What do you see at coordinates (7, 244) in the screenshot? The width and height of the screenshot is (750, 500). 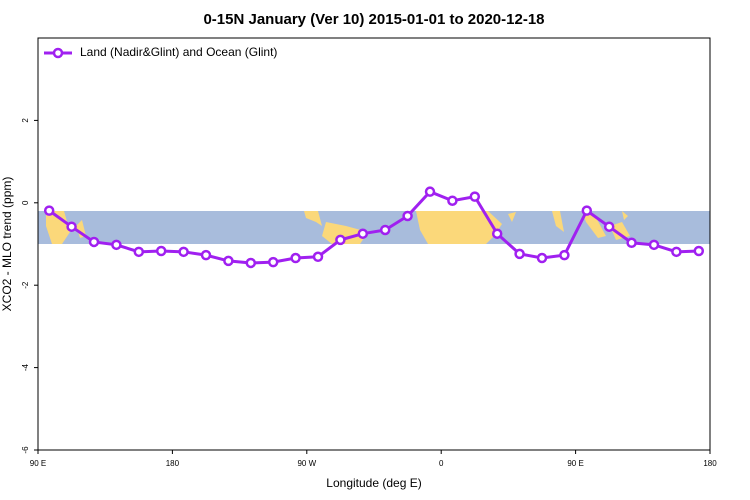 I see `y-axis-label: XCO2 - MLO trend (ppm)` at bounding box center [7, 244].